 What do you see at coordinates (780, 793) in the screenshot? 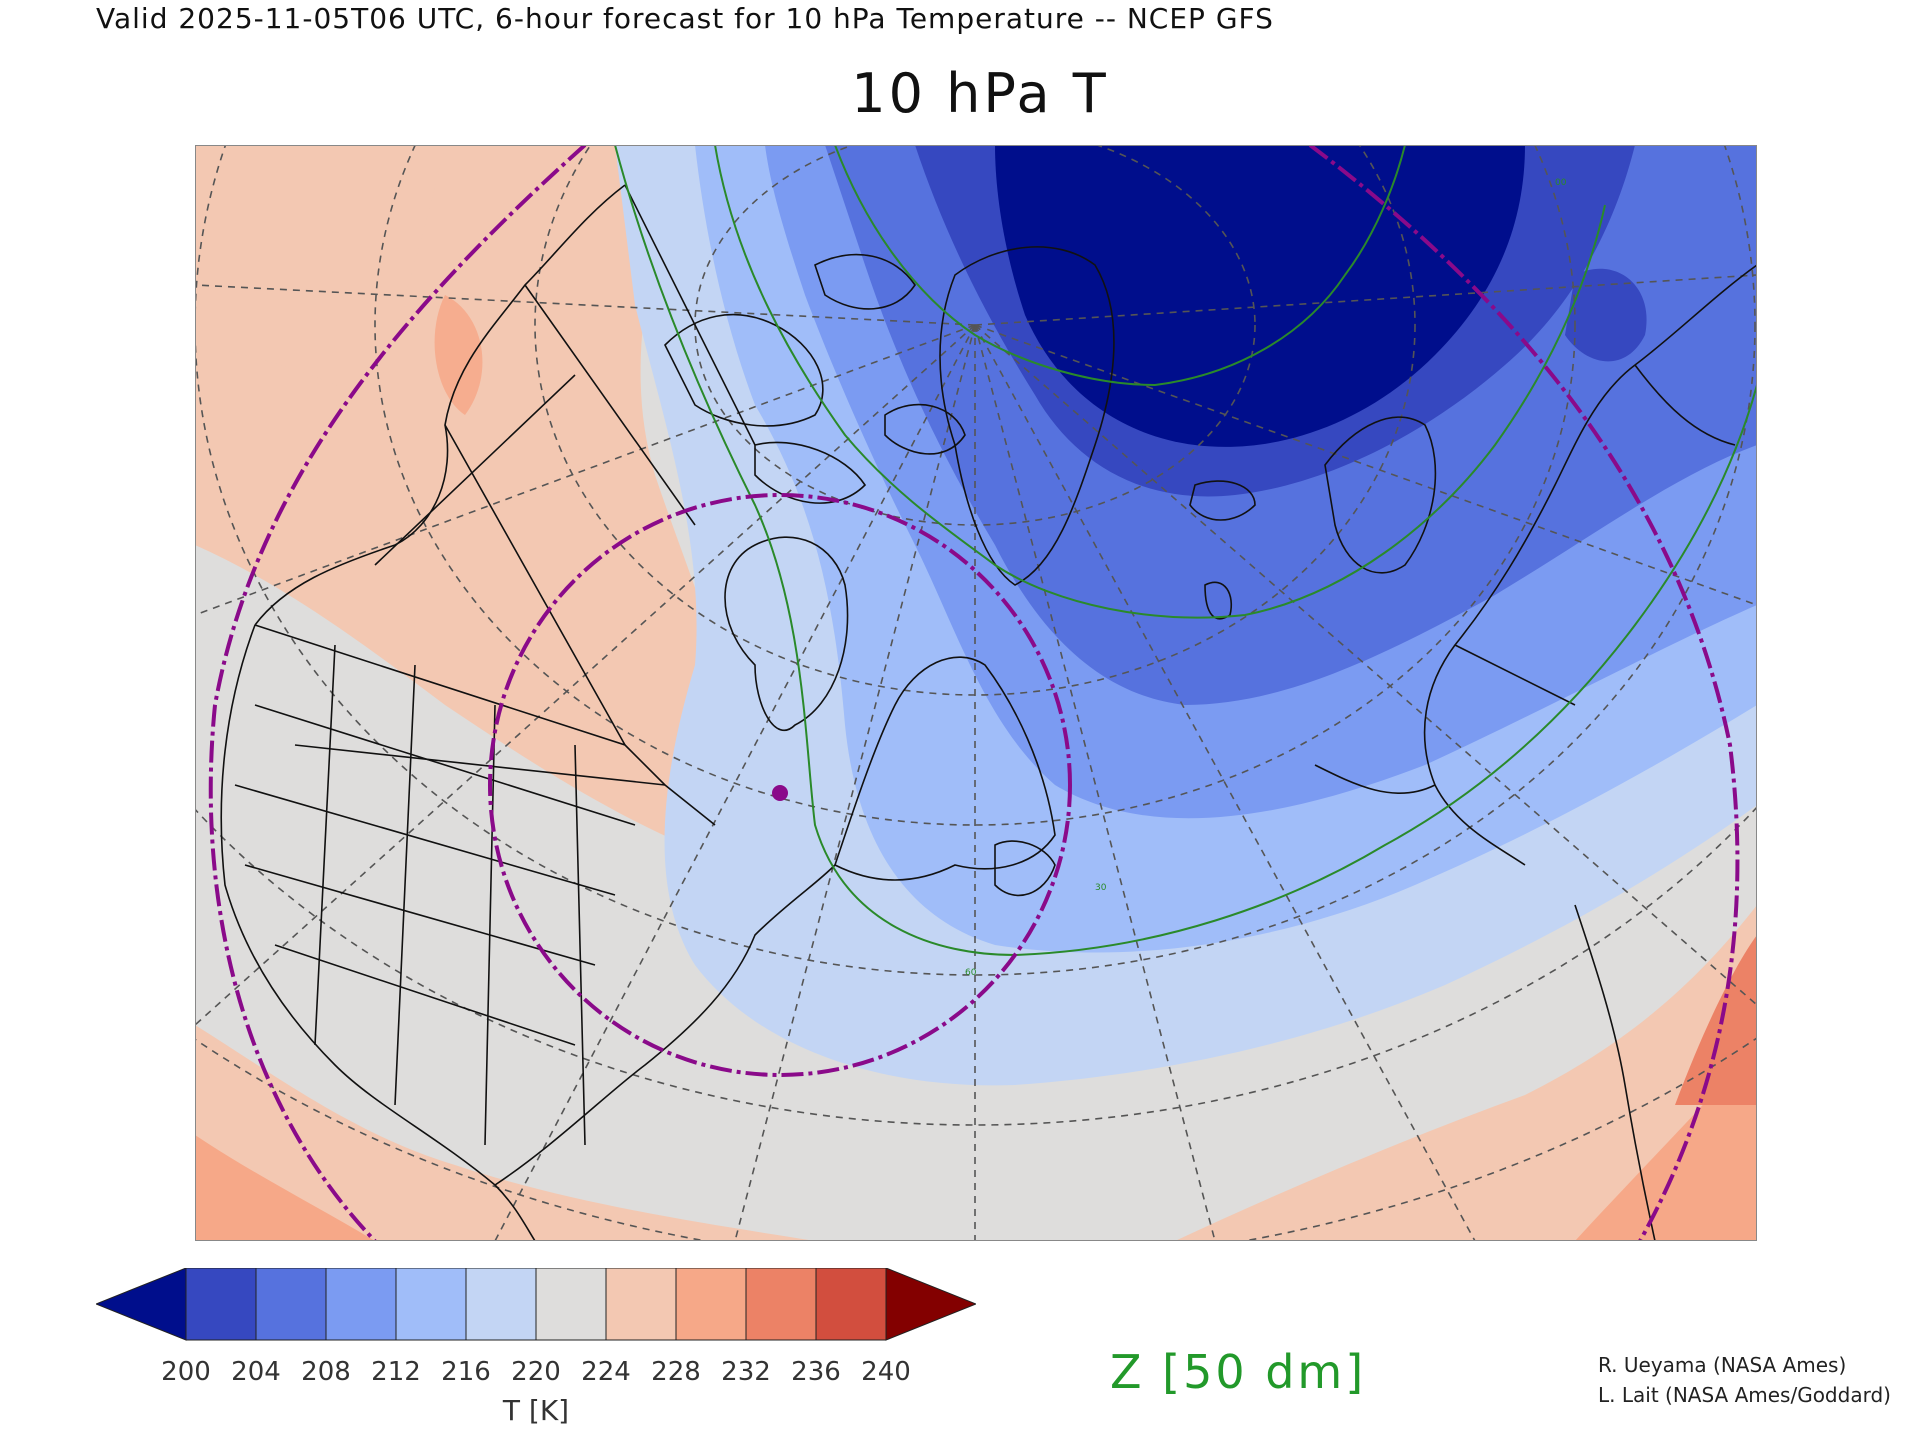
I see `ring-center-marker` at bounding box center [780, 793].